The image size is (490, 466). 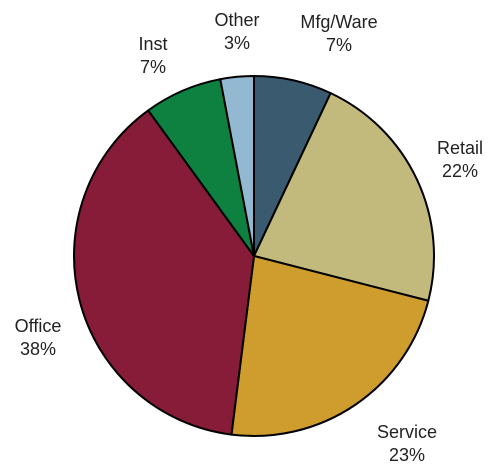 I want to click on slice-label-name: Office, so click(x=38, y=326).